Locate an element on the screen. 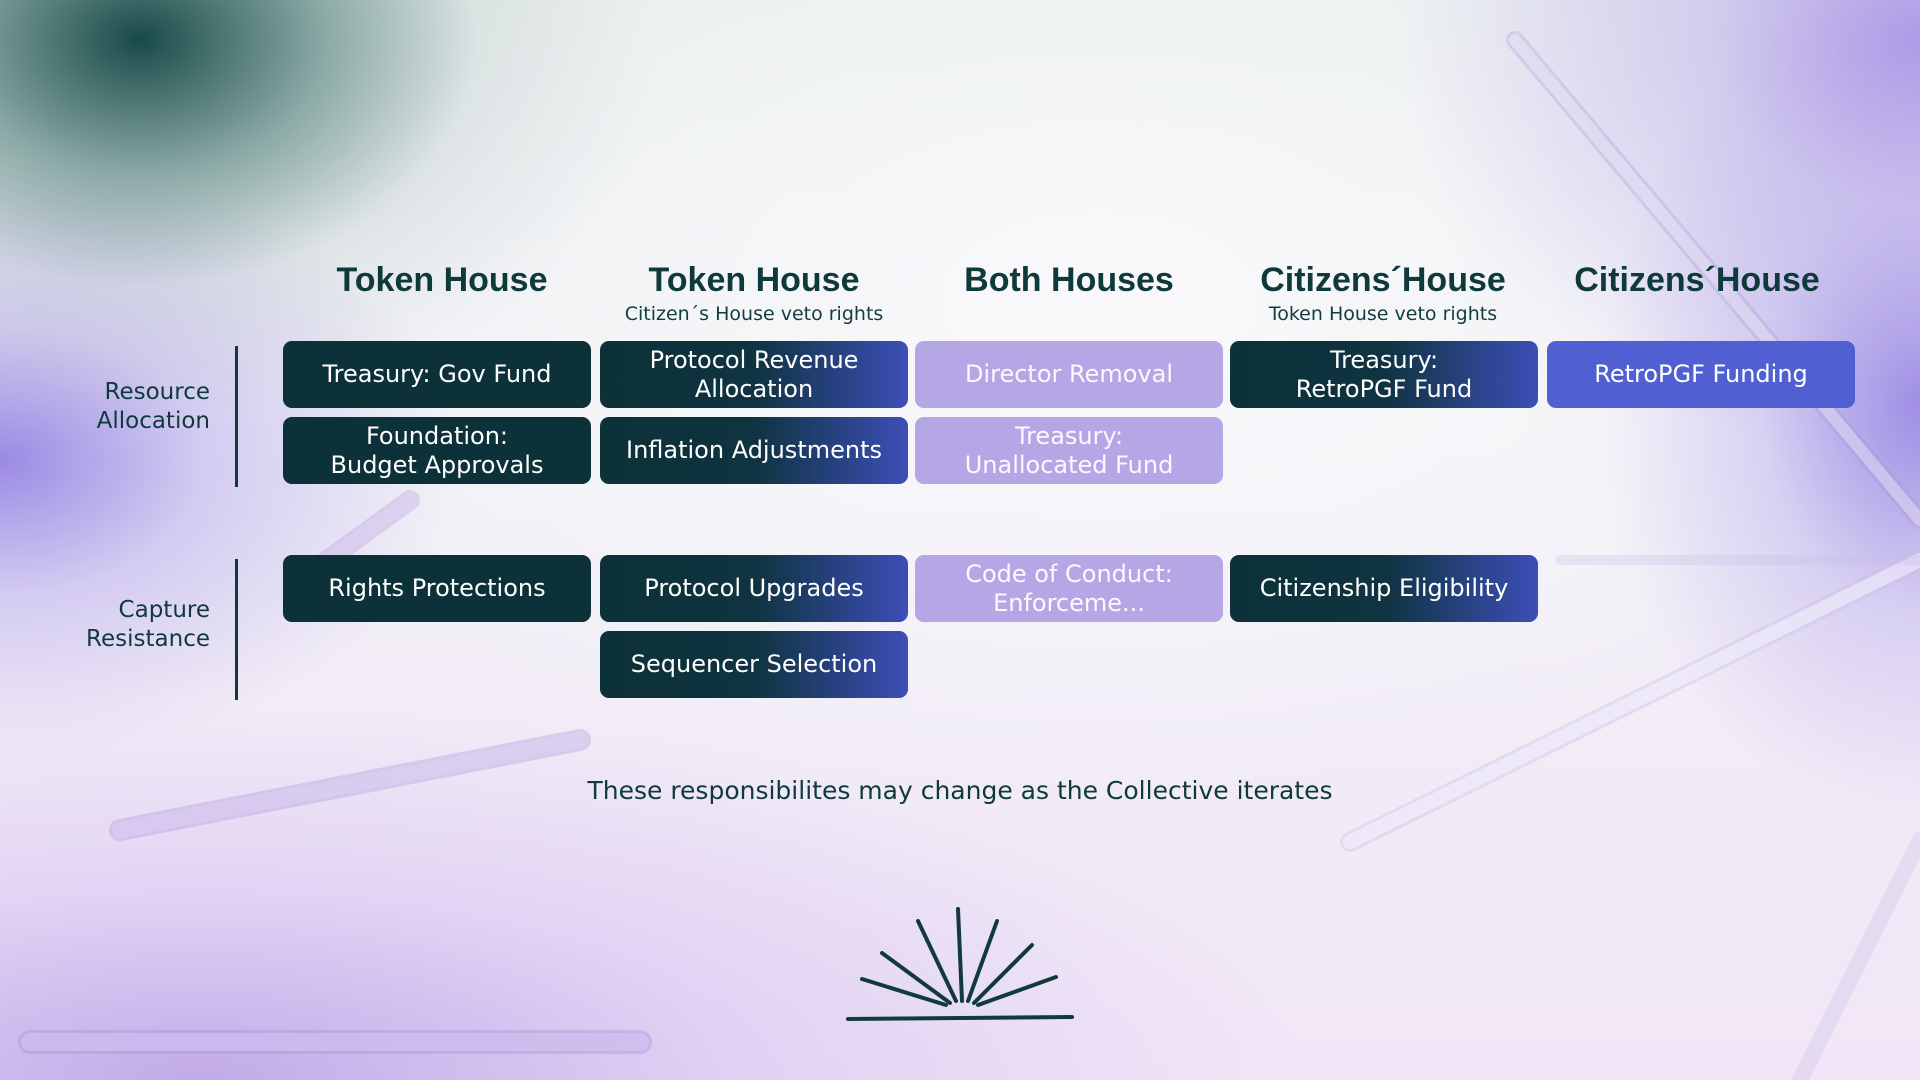 This screenshot has width=1920, height=1080. cell-foundation-budget-approvals: Foundation: Budget Approvals is located at coordinates (437, 450).